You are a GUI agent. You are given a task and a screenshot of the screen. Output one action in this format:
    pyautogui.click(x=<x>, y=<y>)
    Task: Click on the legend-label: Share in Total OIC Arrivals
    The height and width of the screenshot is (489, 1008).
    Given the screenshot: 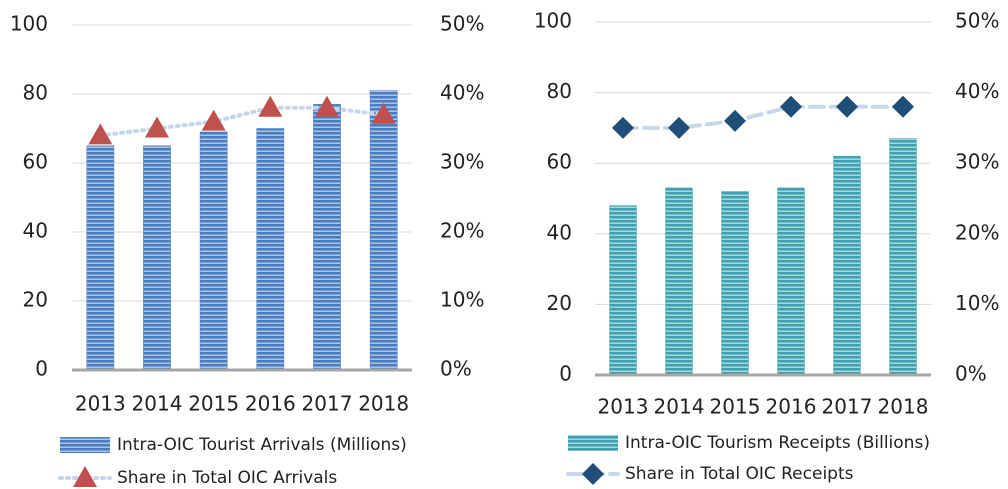 What is the action you would take?
    pyautogui.click(x=227, y=478)
    